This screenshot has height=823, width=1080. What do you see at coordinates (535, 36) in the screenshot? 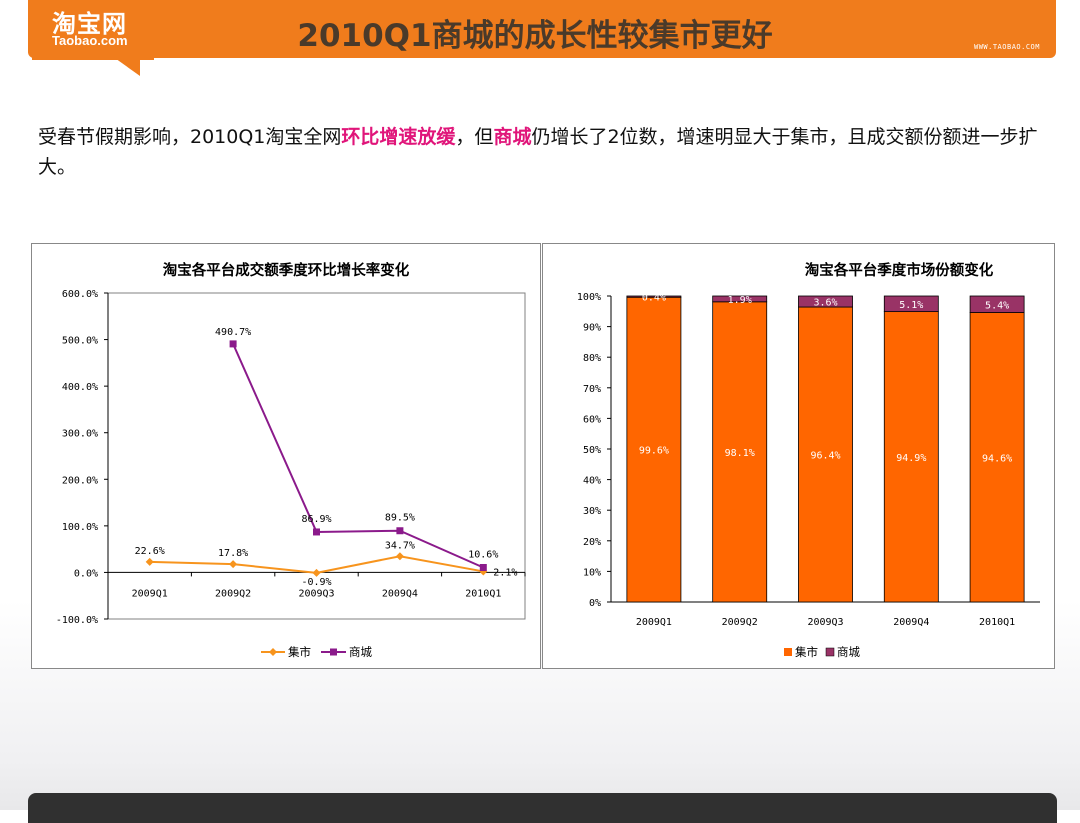
I see `slide-title: 2010Q1商城的成长性较集市更好` at bounding box center [535, 36].